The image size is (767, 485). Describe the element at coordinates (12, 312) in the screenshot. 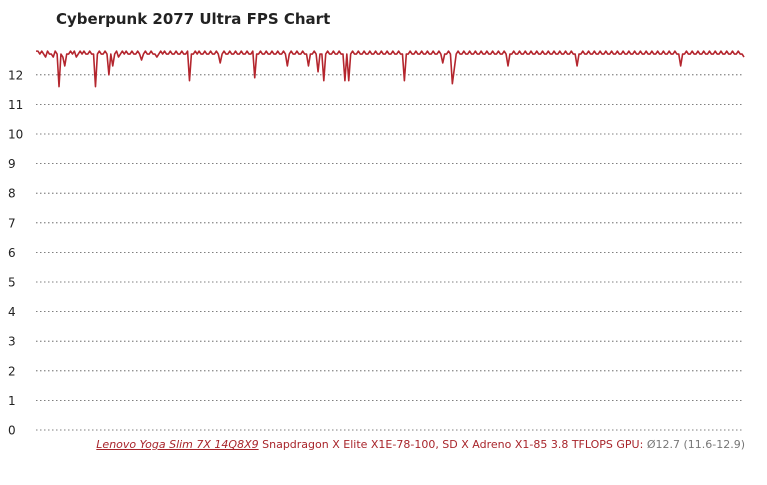

I see `y-tick-label-4: 4` at that location.